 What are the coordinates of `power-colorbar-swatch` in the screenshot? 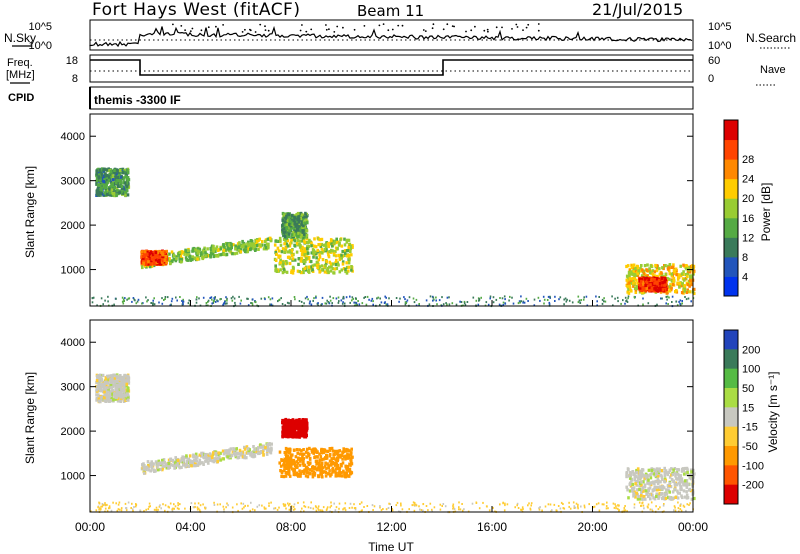 It's located at (731, 188).